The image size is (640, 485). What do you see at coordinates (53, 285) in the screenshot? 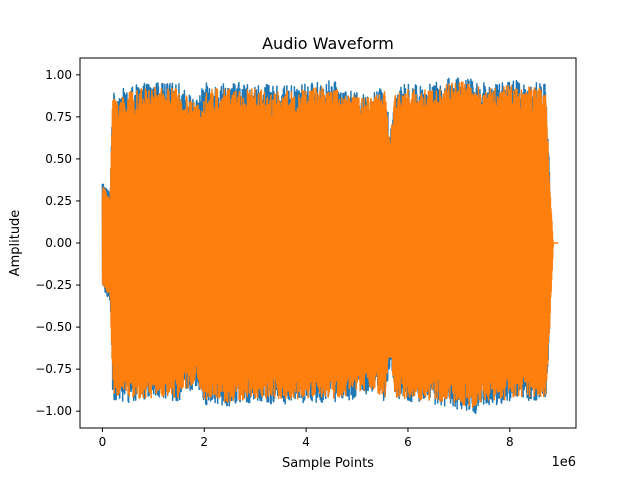
I see `y-tick-label: −0.25` at bounding box center [53, 285].